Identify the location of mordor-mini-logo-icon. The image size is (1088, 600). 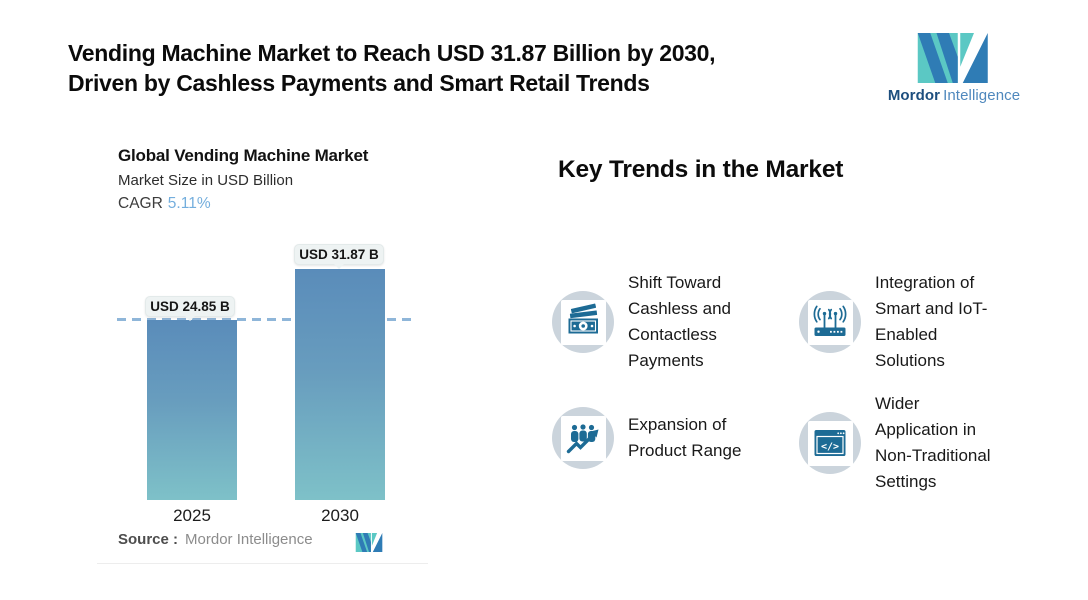
(369, 542).